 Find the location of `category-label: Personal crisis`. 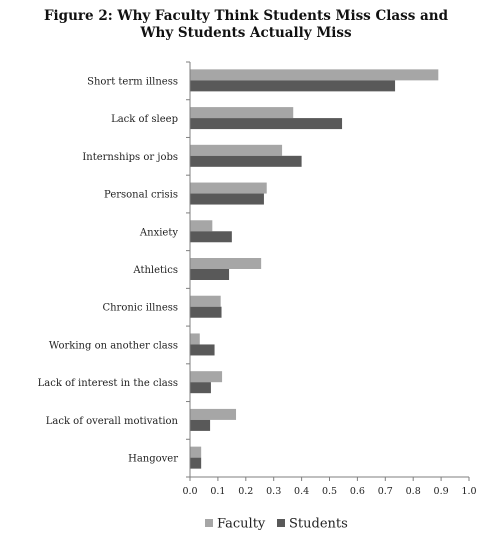

category-label: Personal crisis is located at coordinates (141, 195).